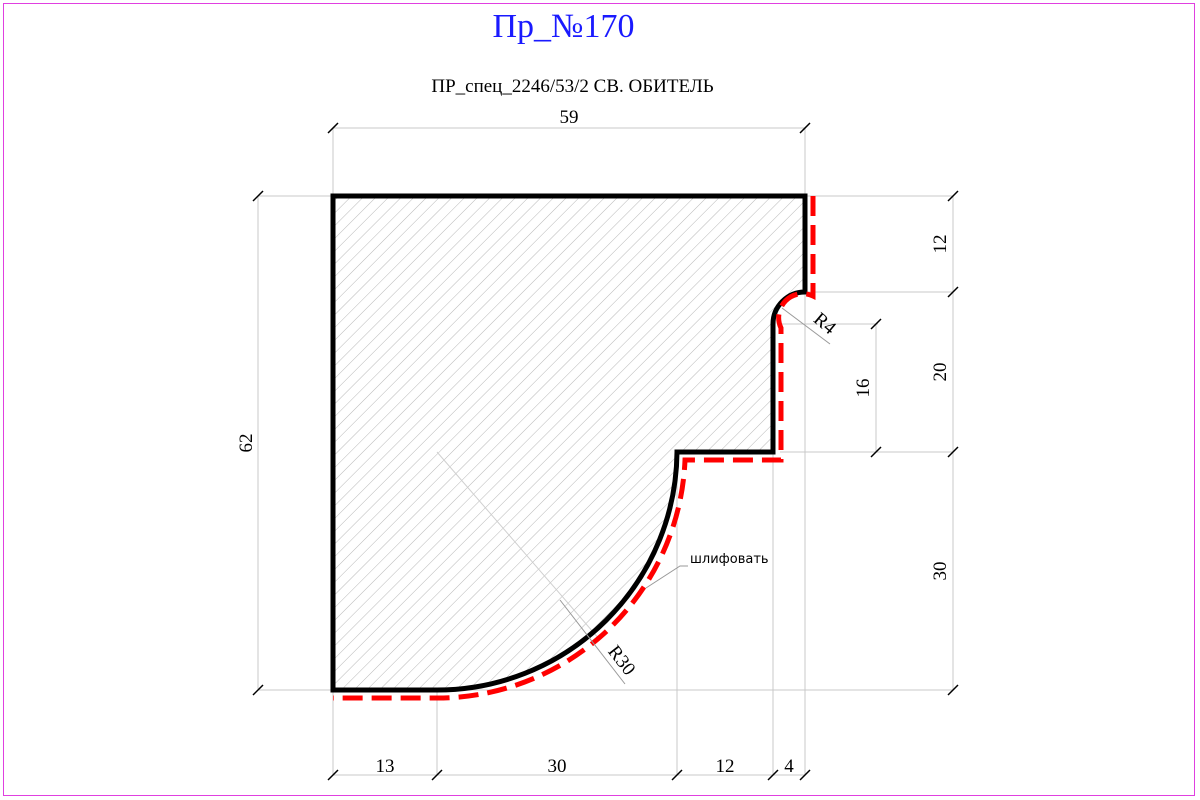 This screenshot has width=1200, height=800. What do you see at coordinates (572, 86) in the screenshot?
I see `drawing-subtitle: ПР_спец_2246/53/2 СВ. ОБИТЕЛЬ` at bounding box center [572, 86].